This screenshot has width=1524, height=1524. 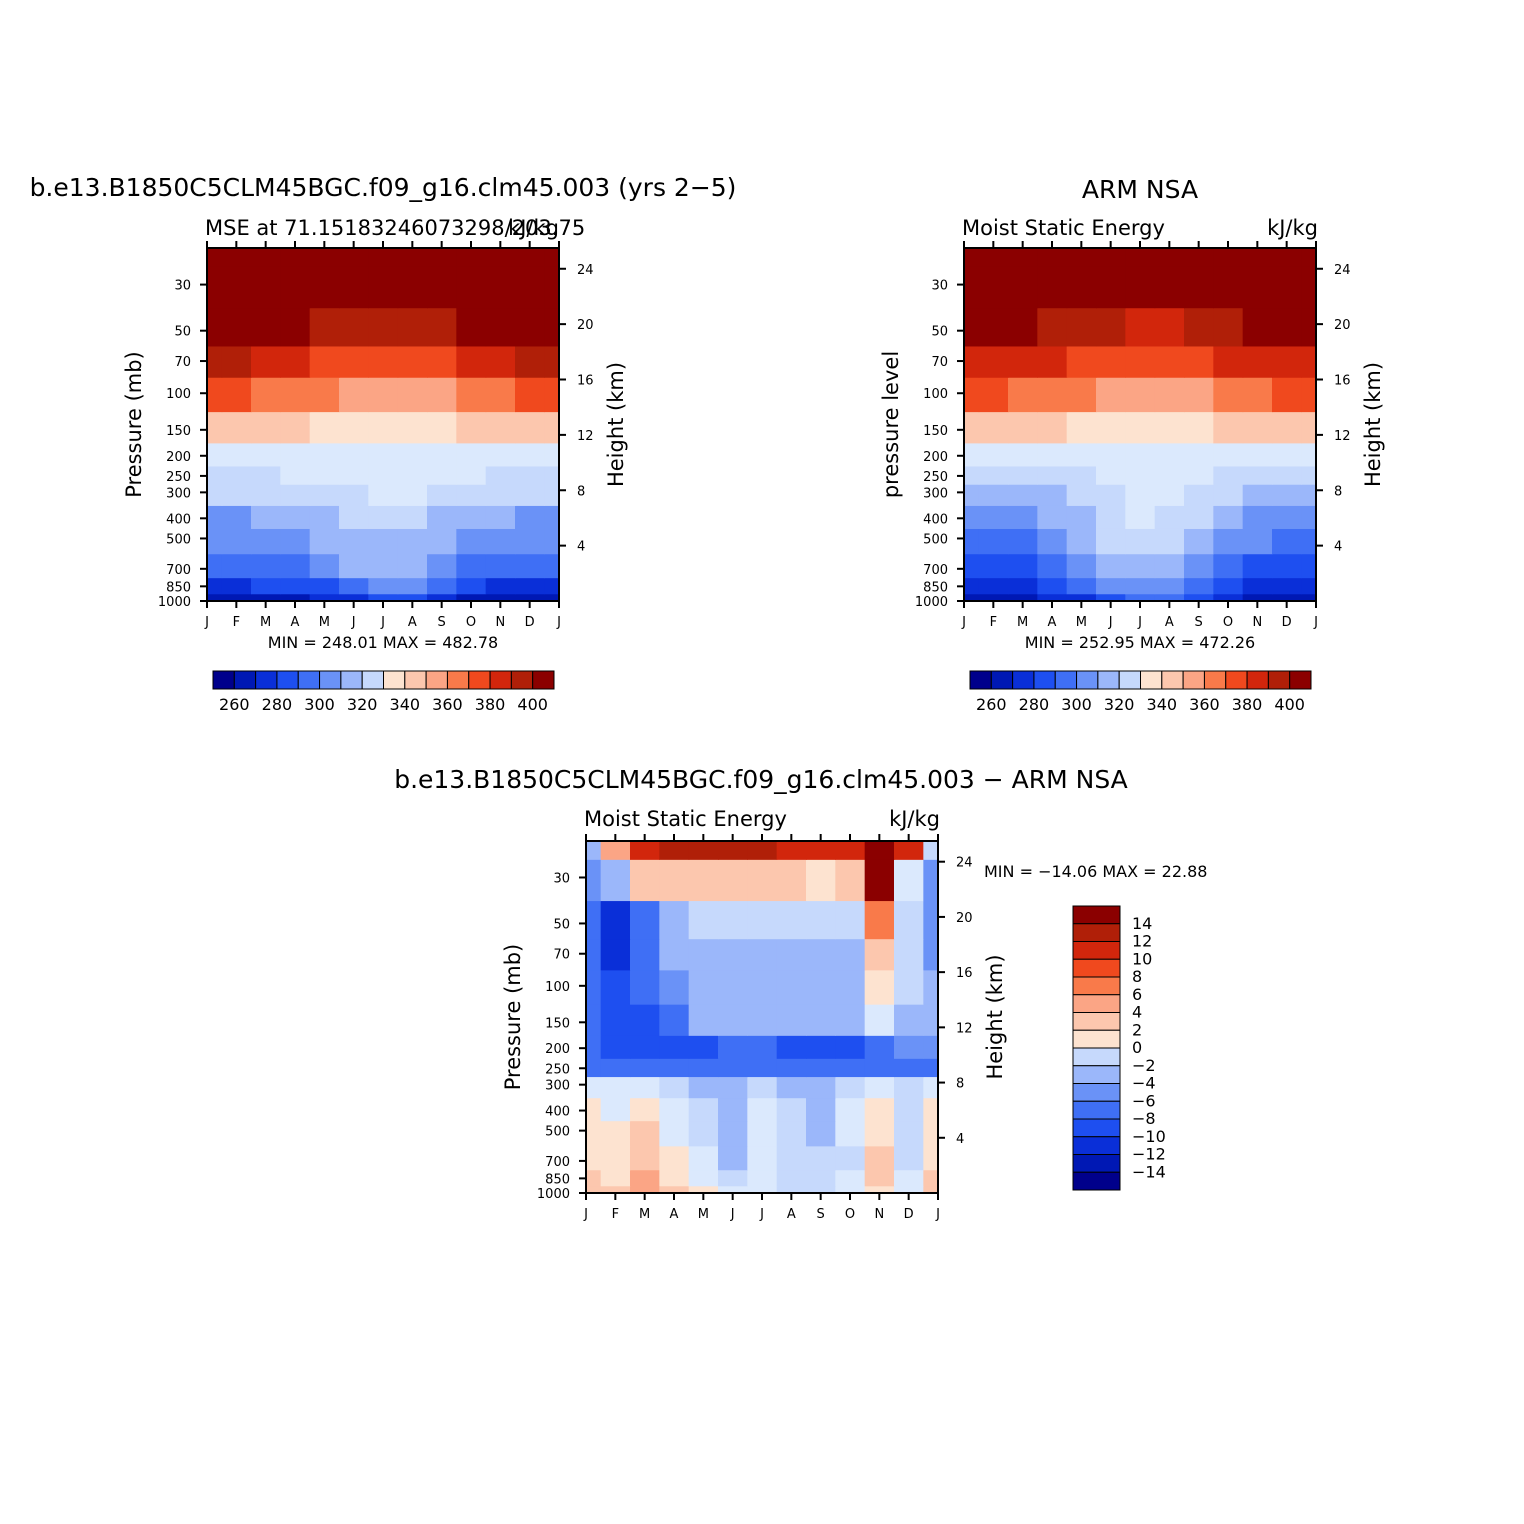 I want to click on colorbar-label: −8, so click(x=1144, y=1118).